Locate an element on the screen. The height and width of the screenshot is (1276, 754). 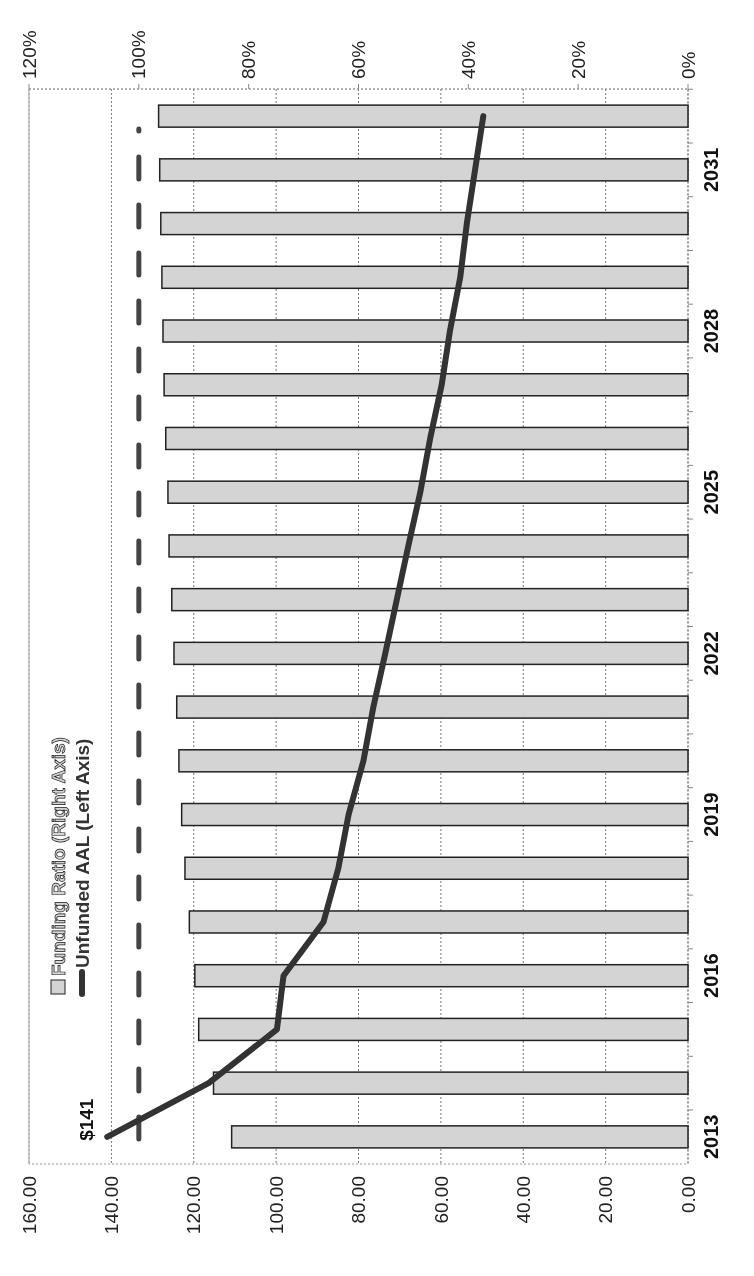
y-tick-label: 2022 is located at coordinates (711, 653).